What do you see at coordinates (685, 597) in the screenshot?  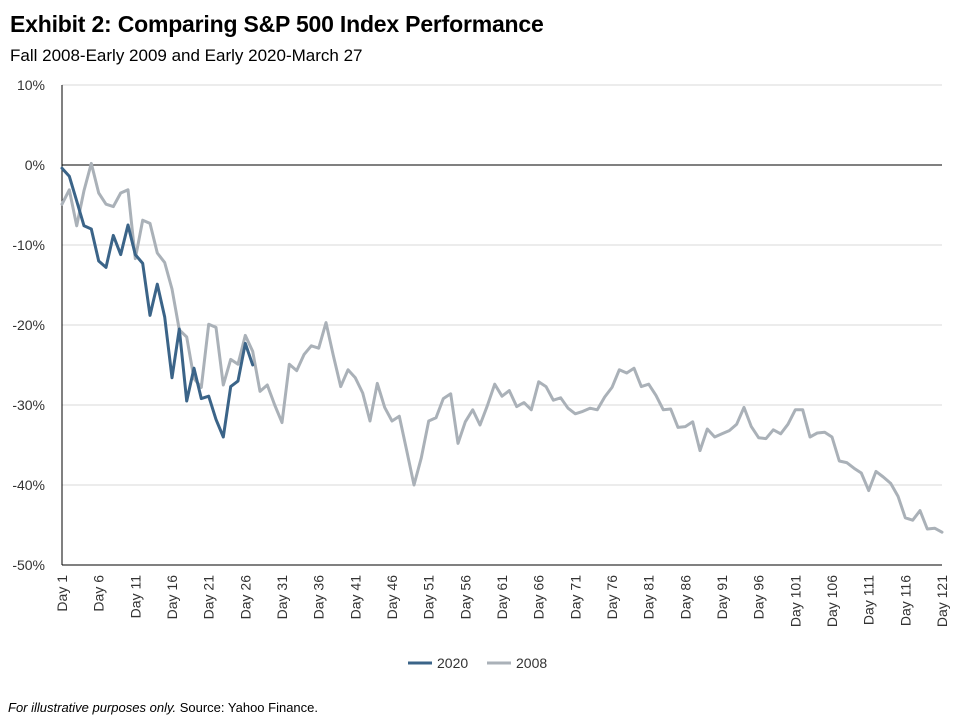 I see `x-tick-label: Day 86` at bounding box center [685, 597].